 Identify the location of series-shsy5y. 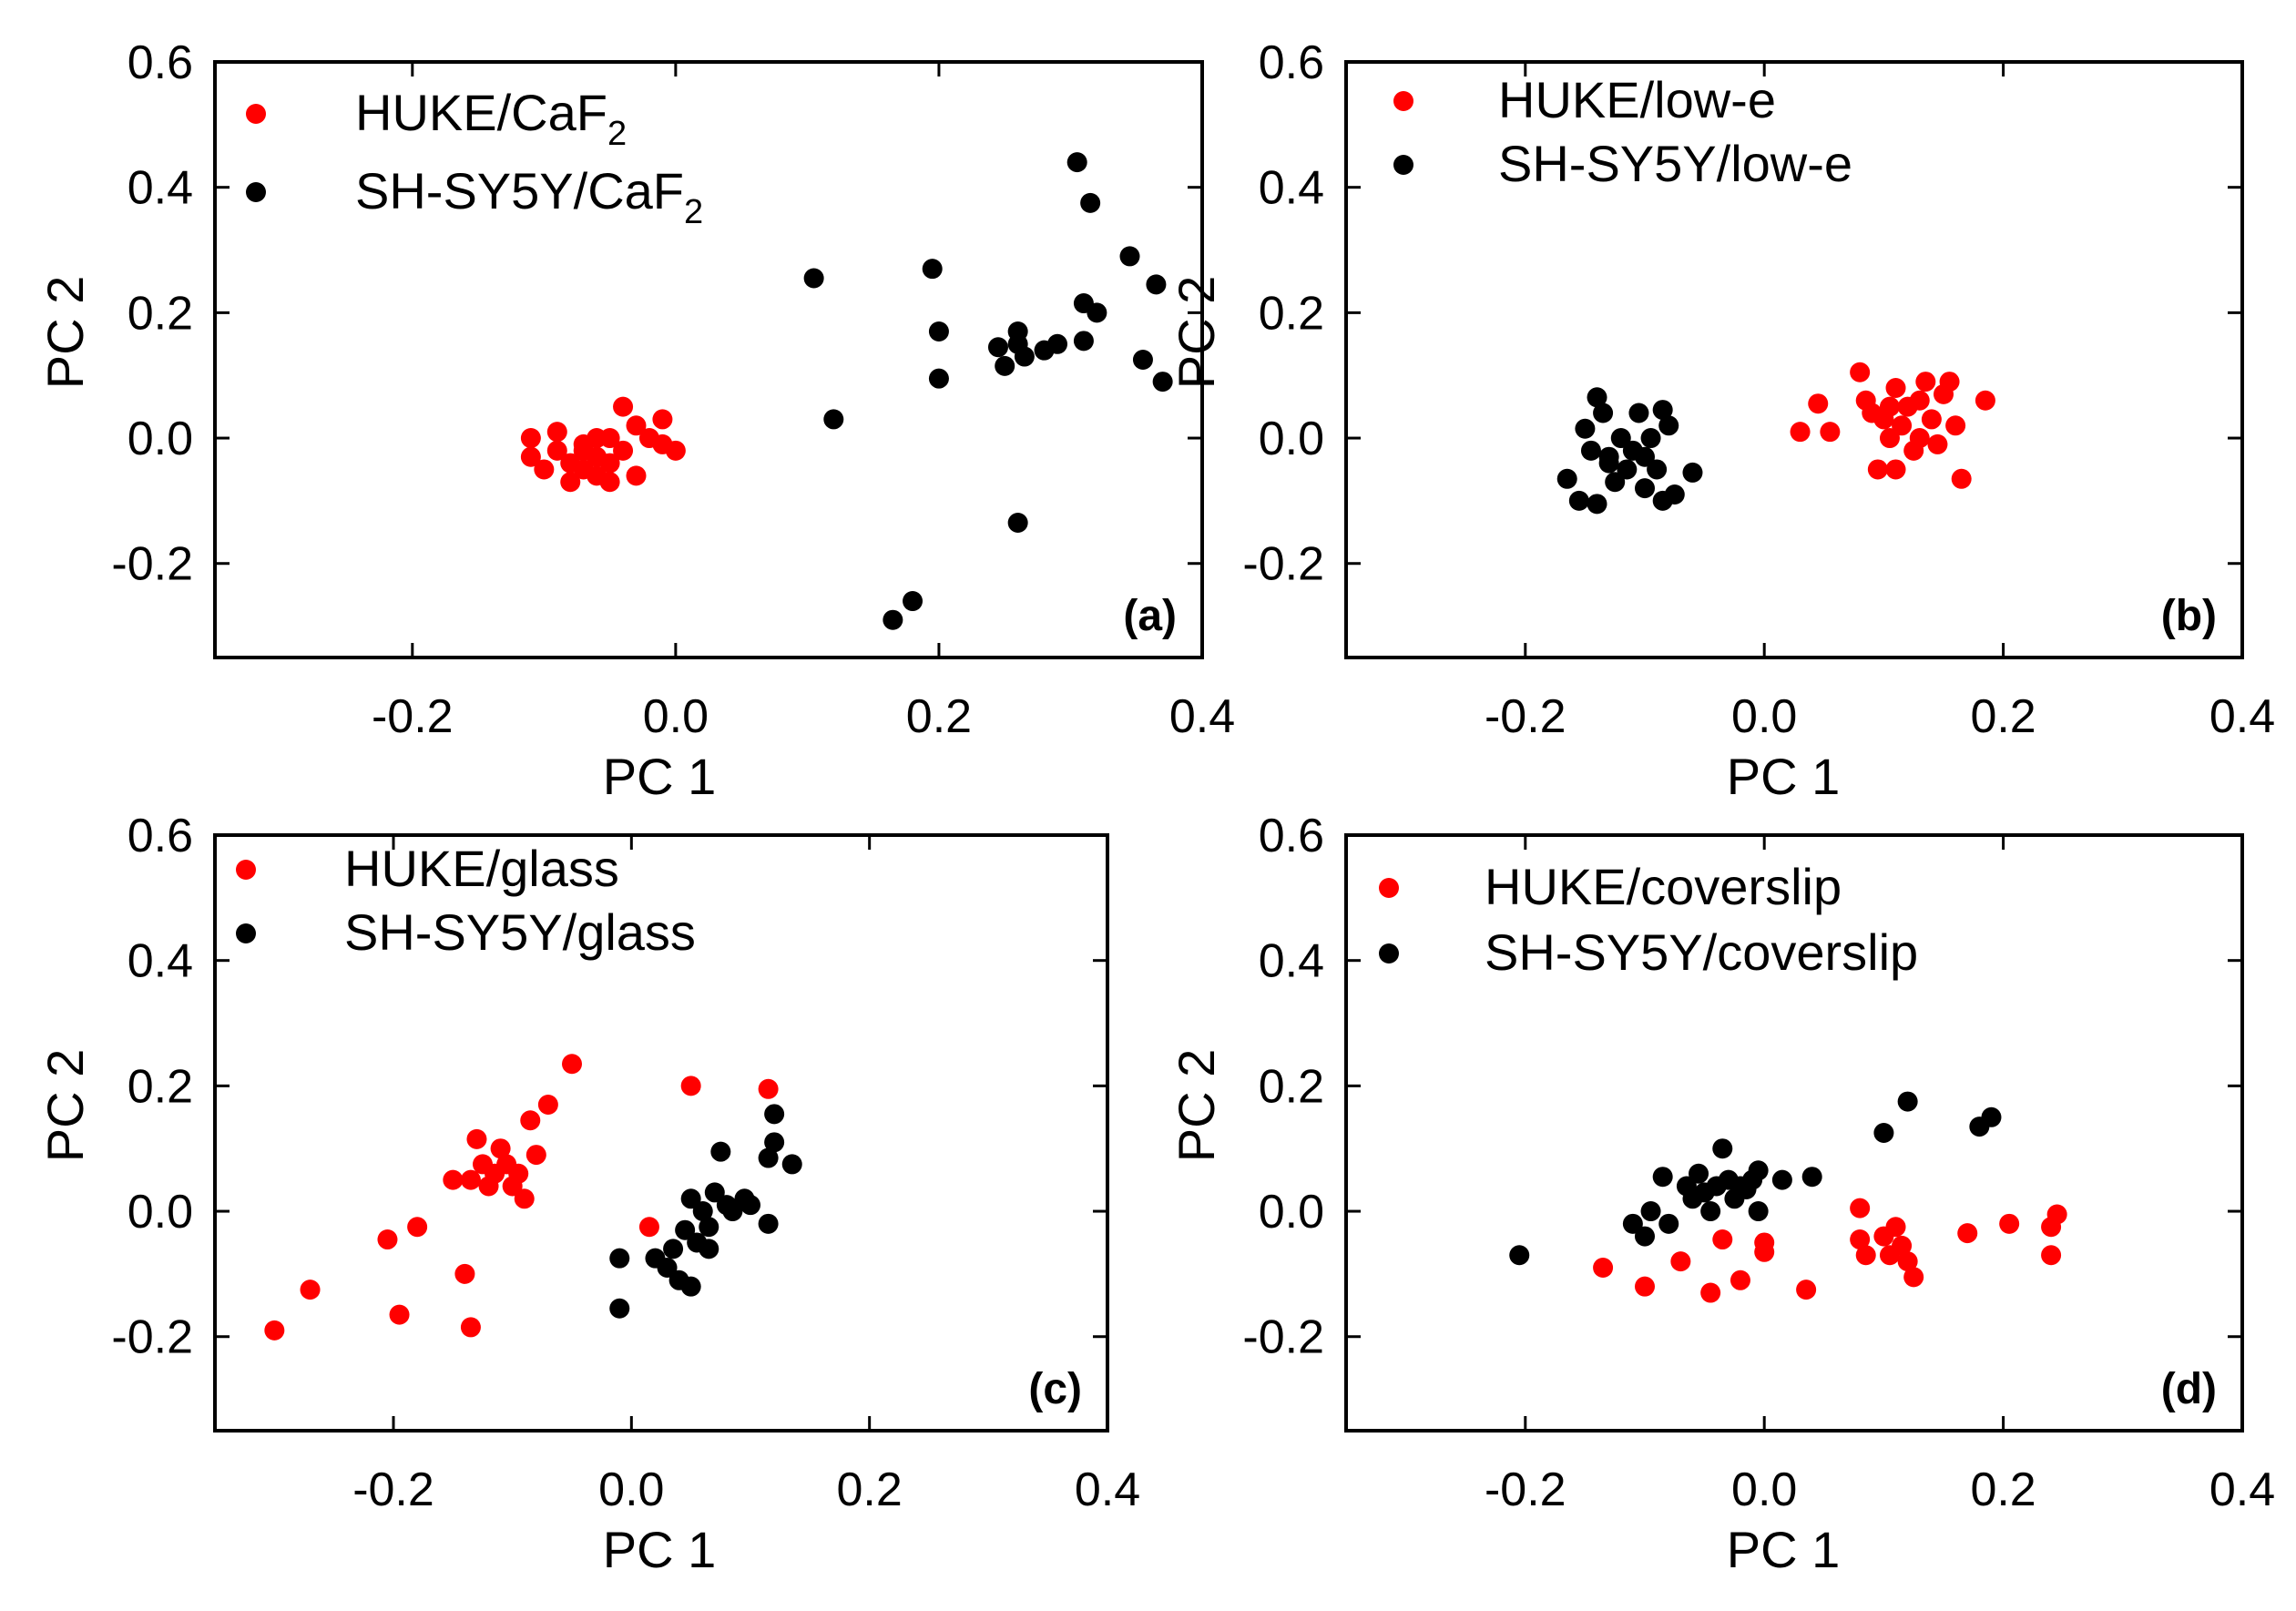
(988, 391).